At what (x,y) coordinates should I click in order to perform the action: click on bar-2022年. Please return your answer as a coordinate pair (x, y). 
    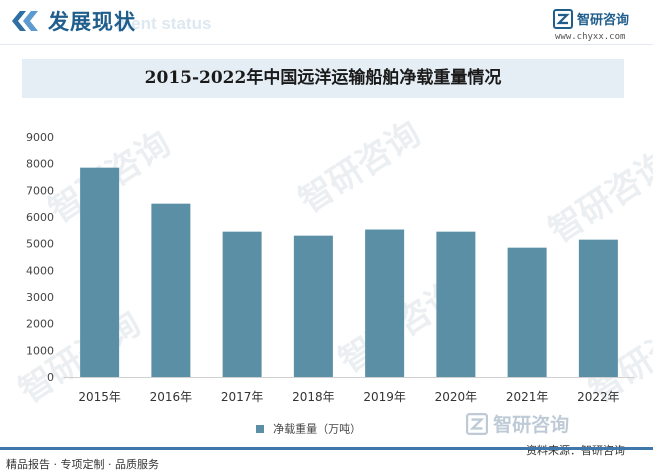
    Looking at the image, I should click on (598, 308).